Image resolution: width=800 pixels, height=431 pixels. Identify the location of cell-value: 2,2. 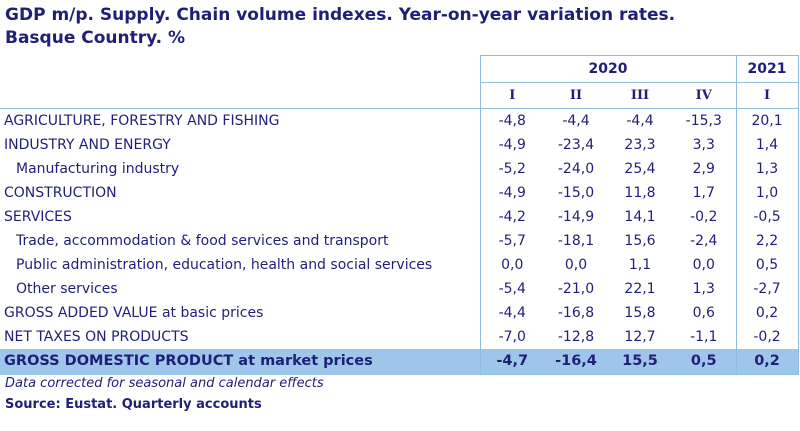
(767, 241).